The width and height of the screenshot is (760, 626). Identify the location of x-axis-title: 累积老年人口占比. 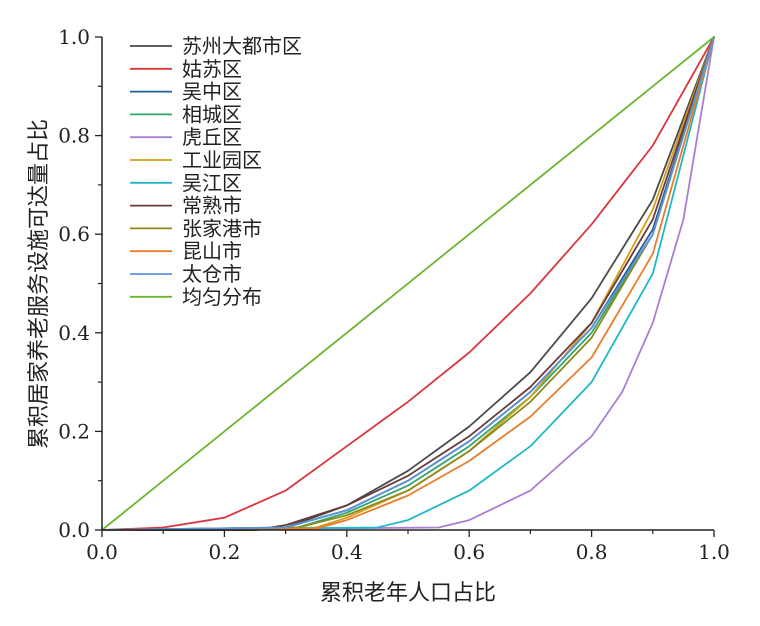
(408, 593).